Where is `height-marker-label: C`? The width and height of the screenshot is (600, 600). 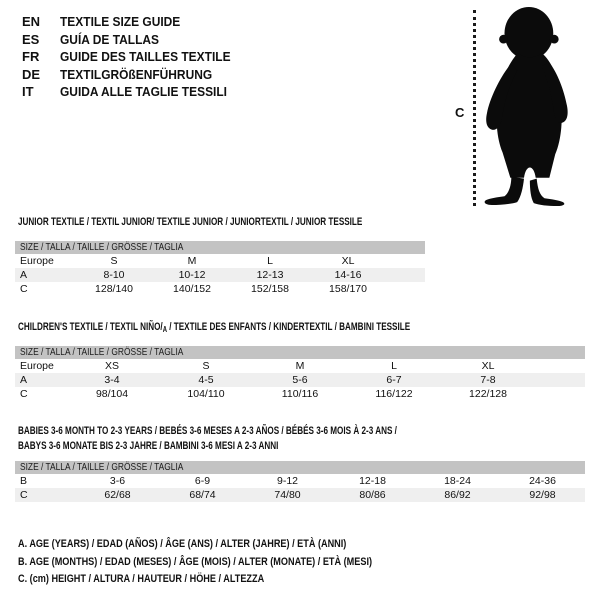
height-marker-label: C is located at coordinates (460, 112).